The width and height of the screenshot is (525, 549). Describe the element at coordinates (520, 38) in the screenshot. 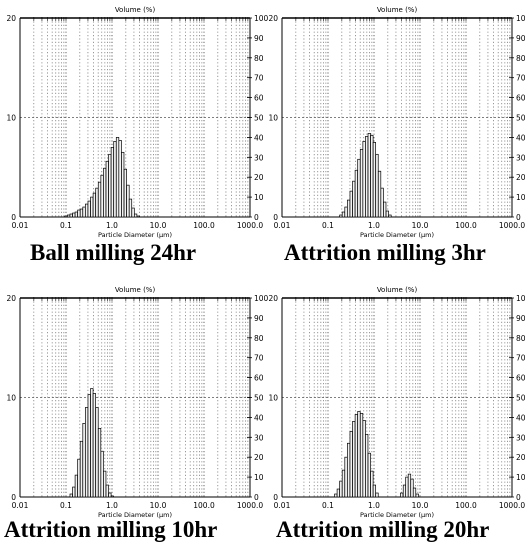

I see `y2-tick-label: 90` at that location.